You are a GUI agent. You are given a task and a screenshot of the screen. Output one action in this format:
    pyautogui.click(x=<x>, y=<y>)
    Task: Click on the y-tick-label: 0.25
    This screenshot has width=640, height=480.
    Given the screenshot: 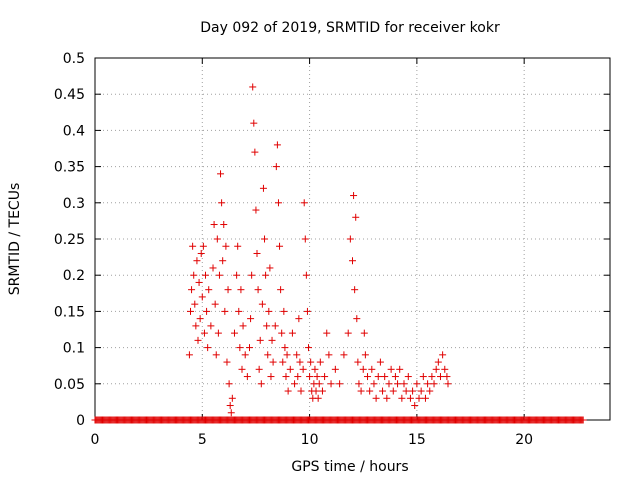 What is the action you would take?
    pyautogui.click(x=69, y=240)
    